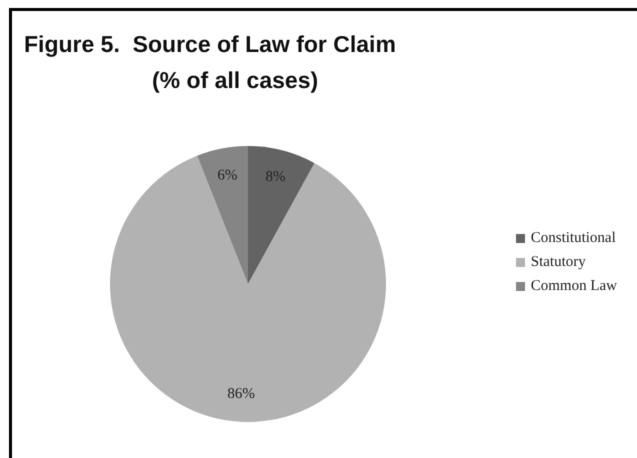 The width and height of the screenshot is (637, 458). What do you see at coordinates (235, 80) in the screenshot?
I see `chart-subtitle: (% of all cases)` at bounding box center [235, 80].